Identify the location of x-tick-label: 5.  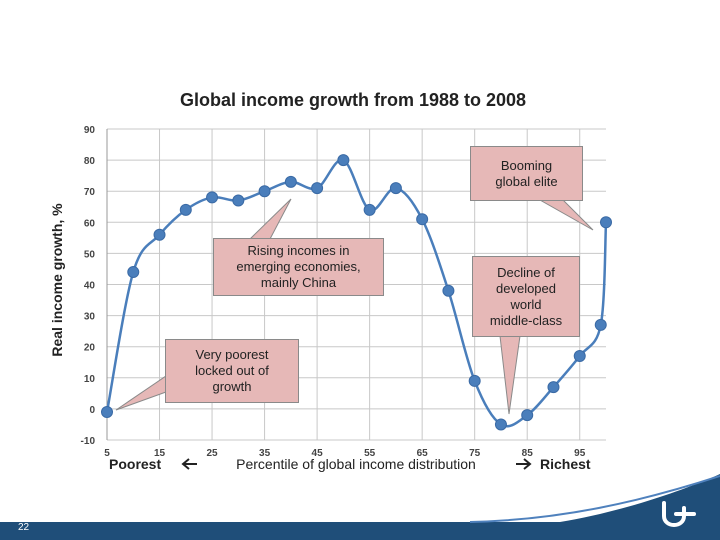
(107, 453).